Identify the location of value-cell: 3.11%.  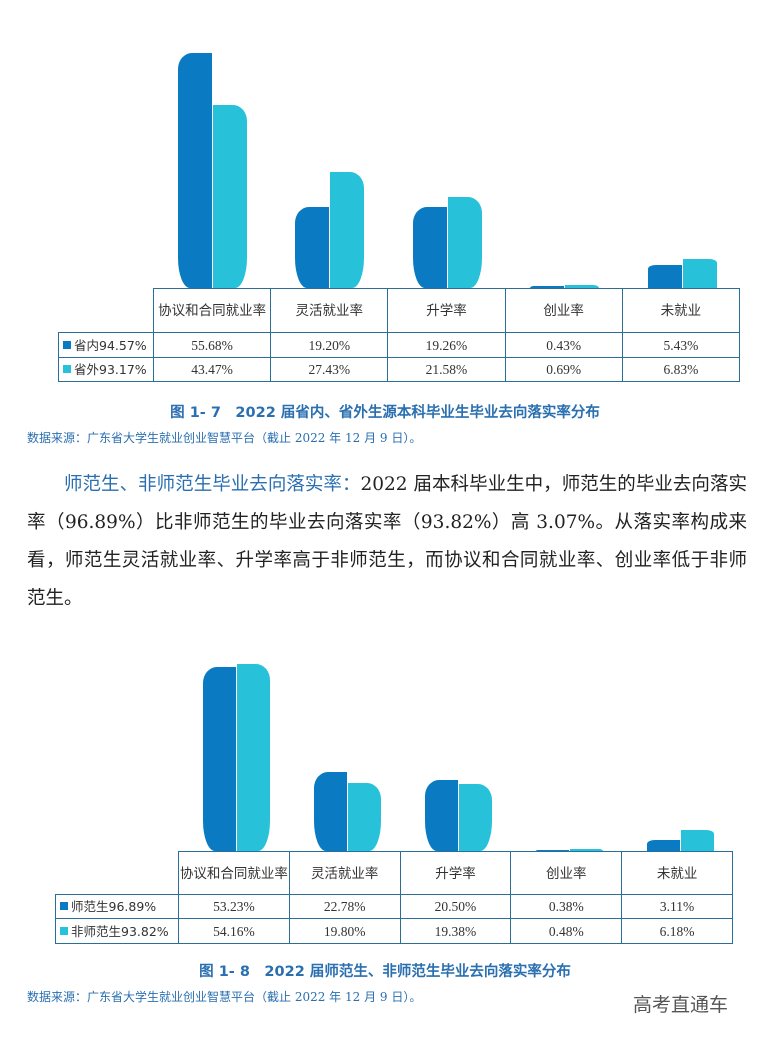
(677, 906).